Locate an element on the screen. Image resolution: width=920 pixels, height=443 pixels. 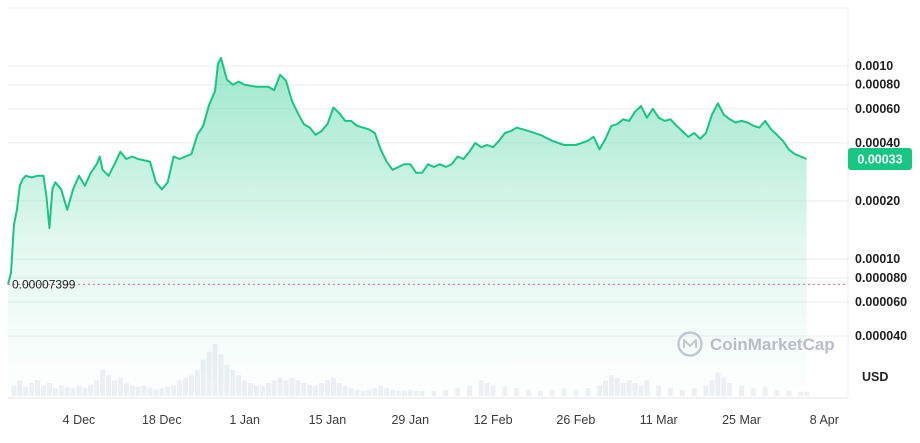
x-tick-label: 12 Feb is located at coordinates (493, 420).